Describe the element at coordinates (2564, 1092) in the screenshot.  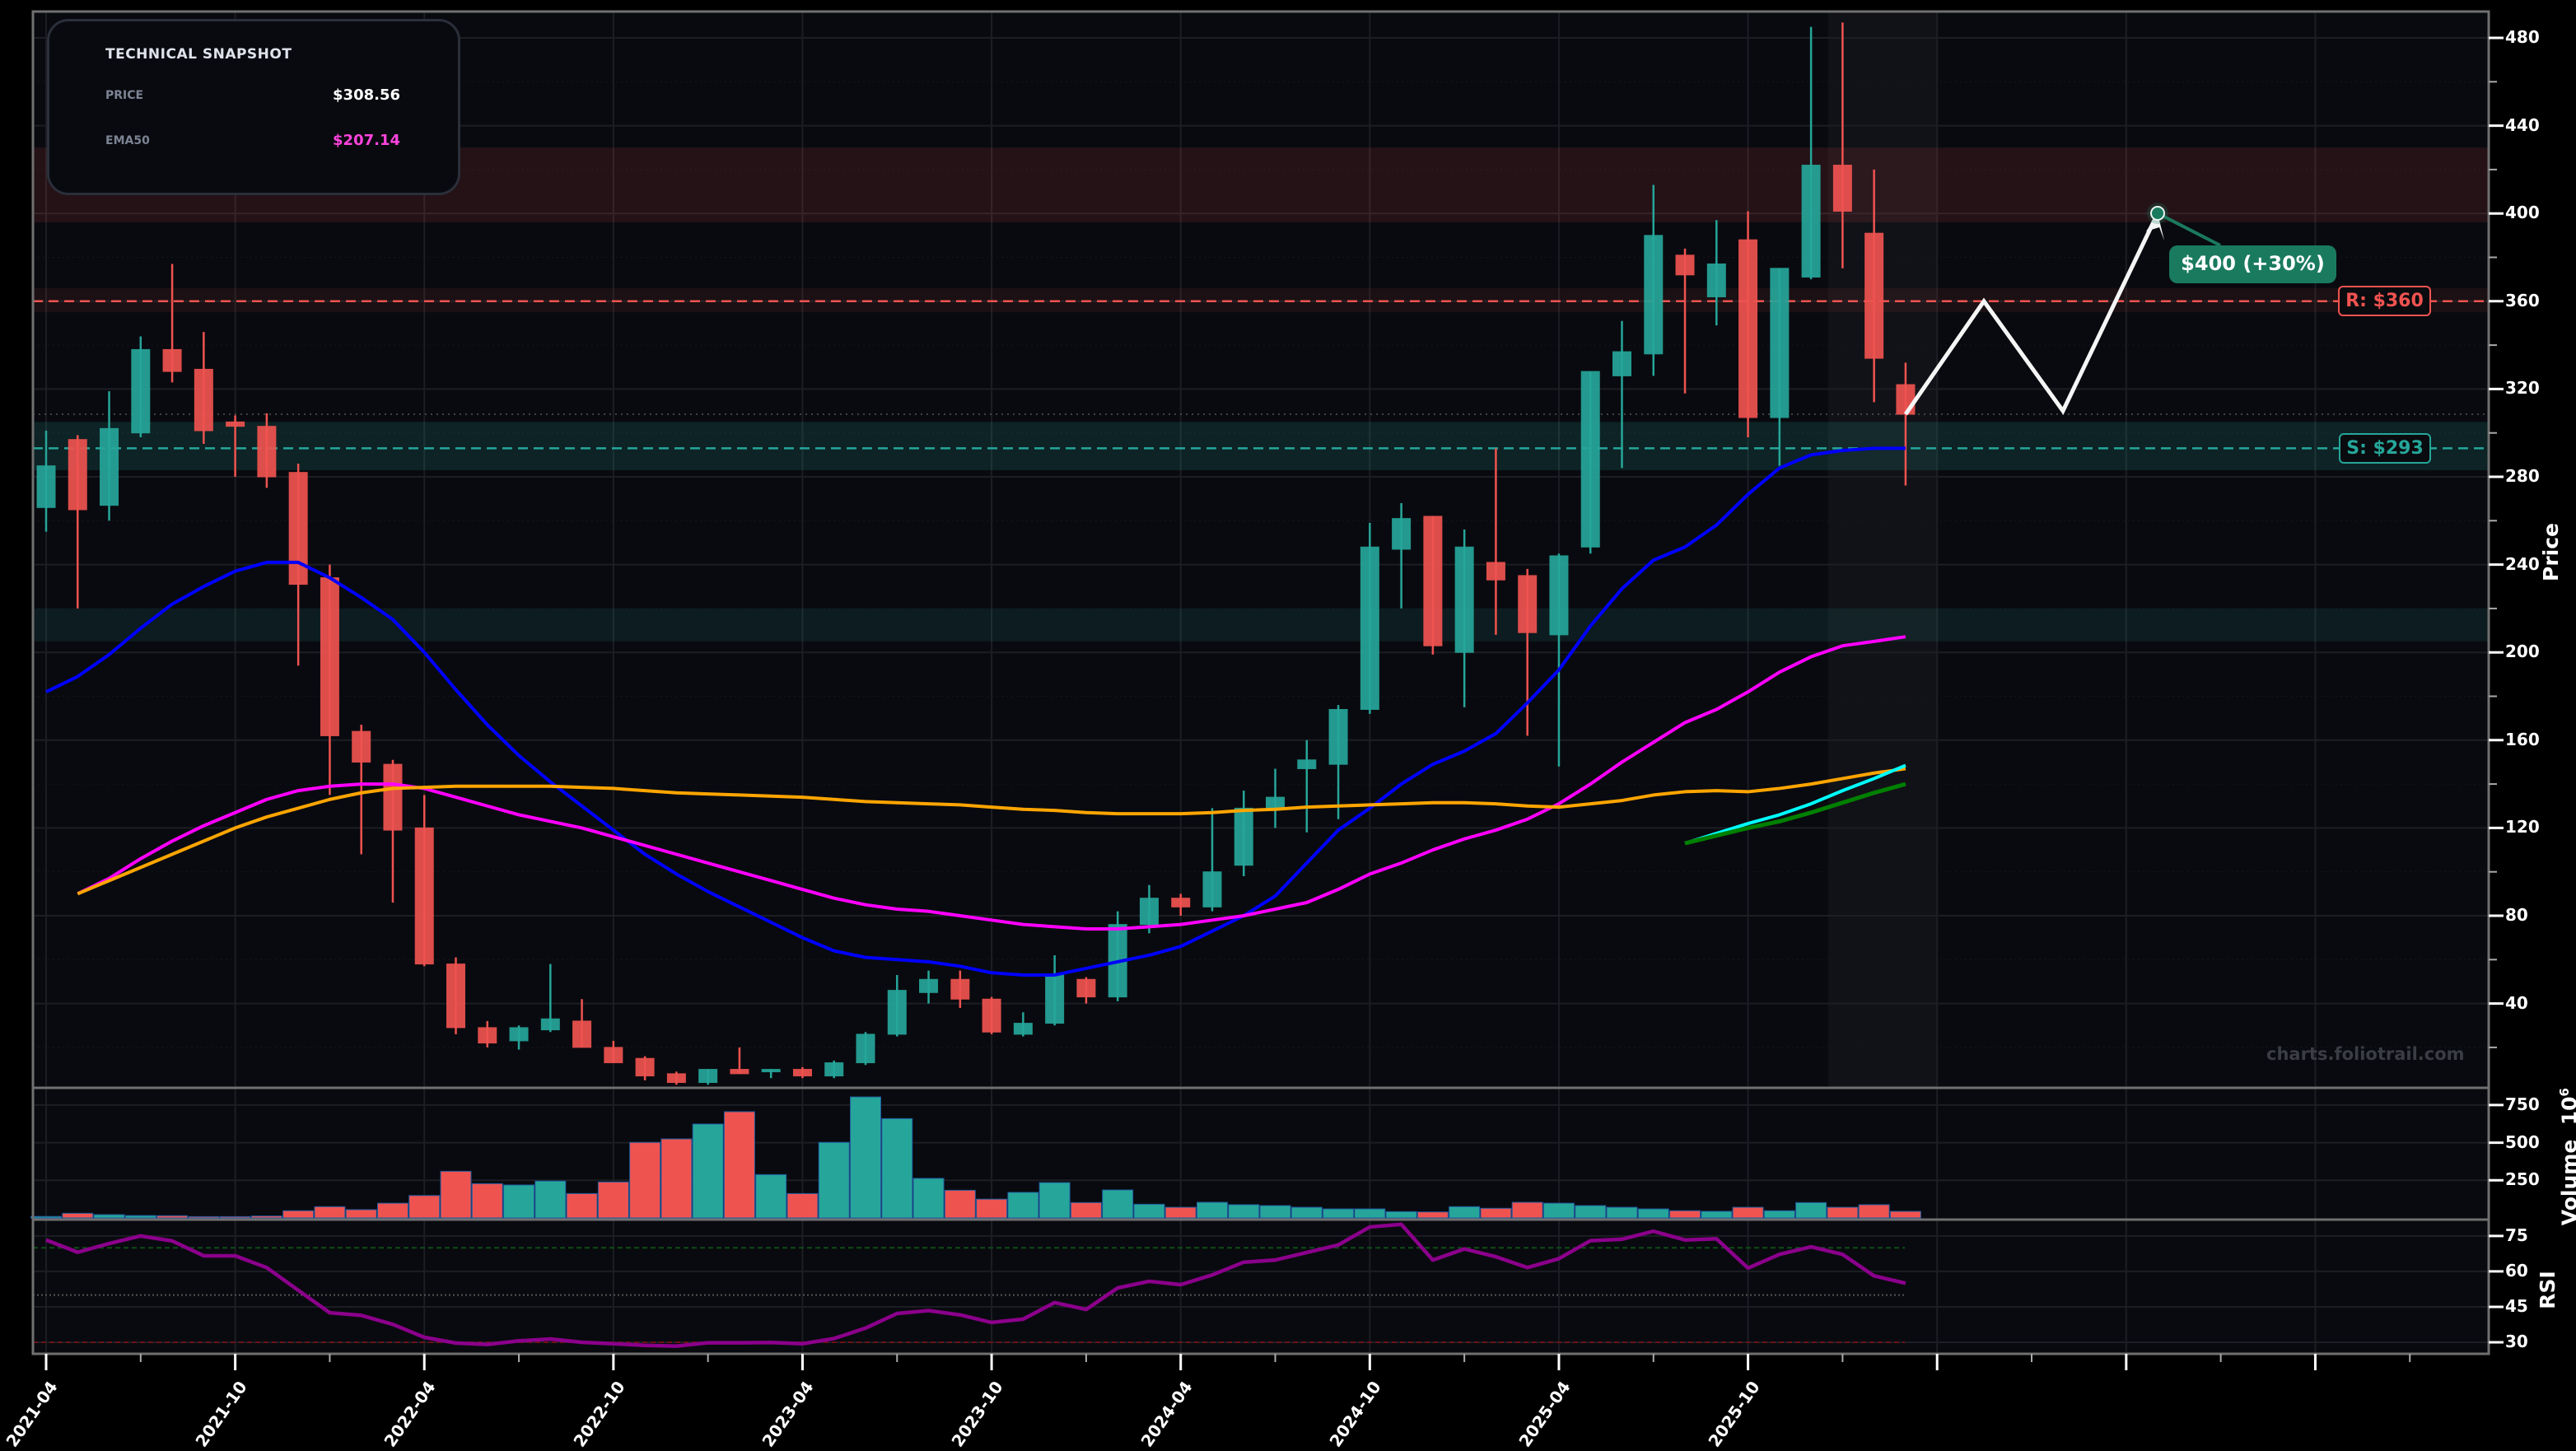
I see `volume-exponent-power: 6` at that location.